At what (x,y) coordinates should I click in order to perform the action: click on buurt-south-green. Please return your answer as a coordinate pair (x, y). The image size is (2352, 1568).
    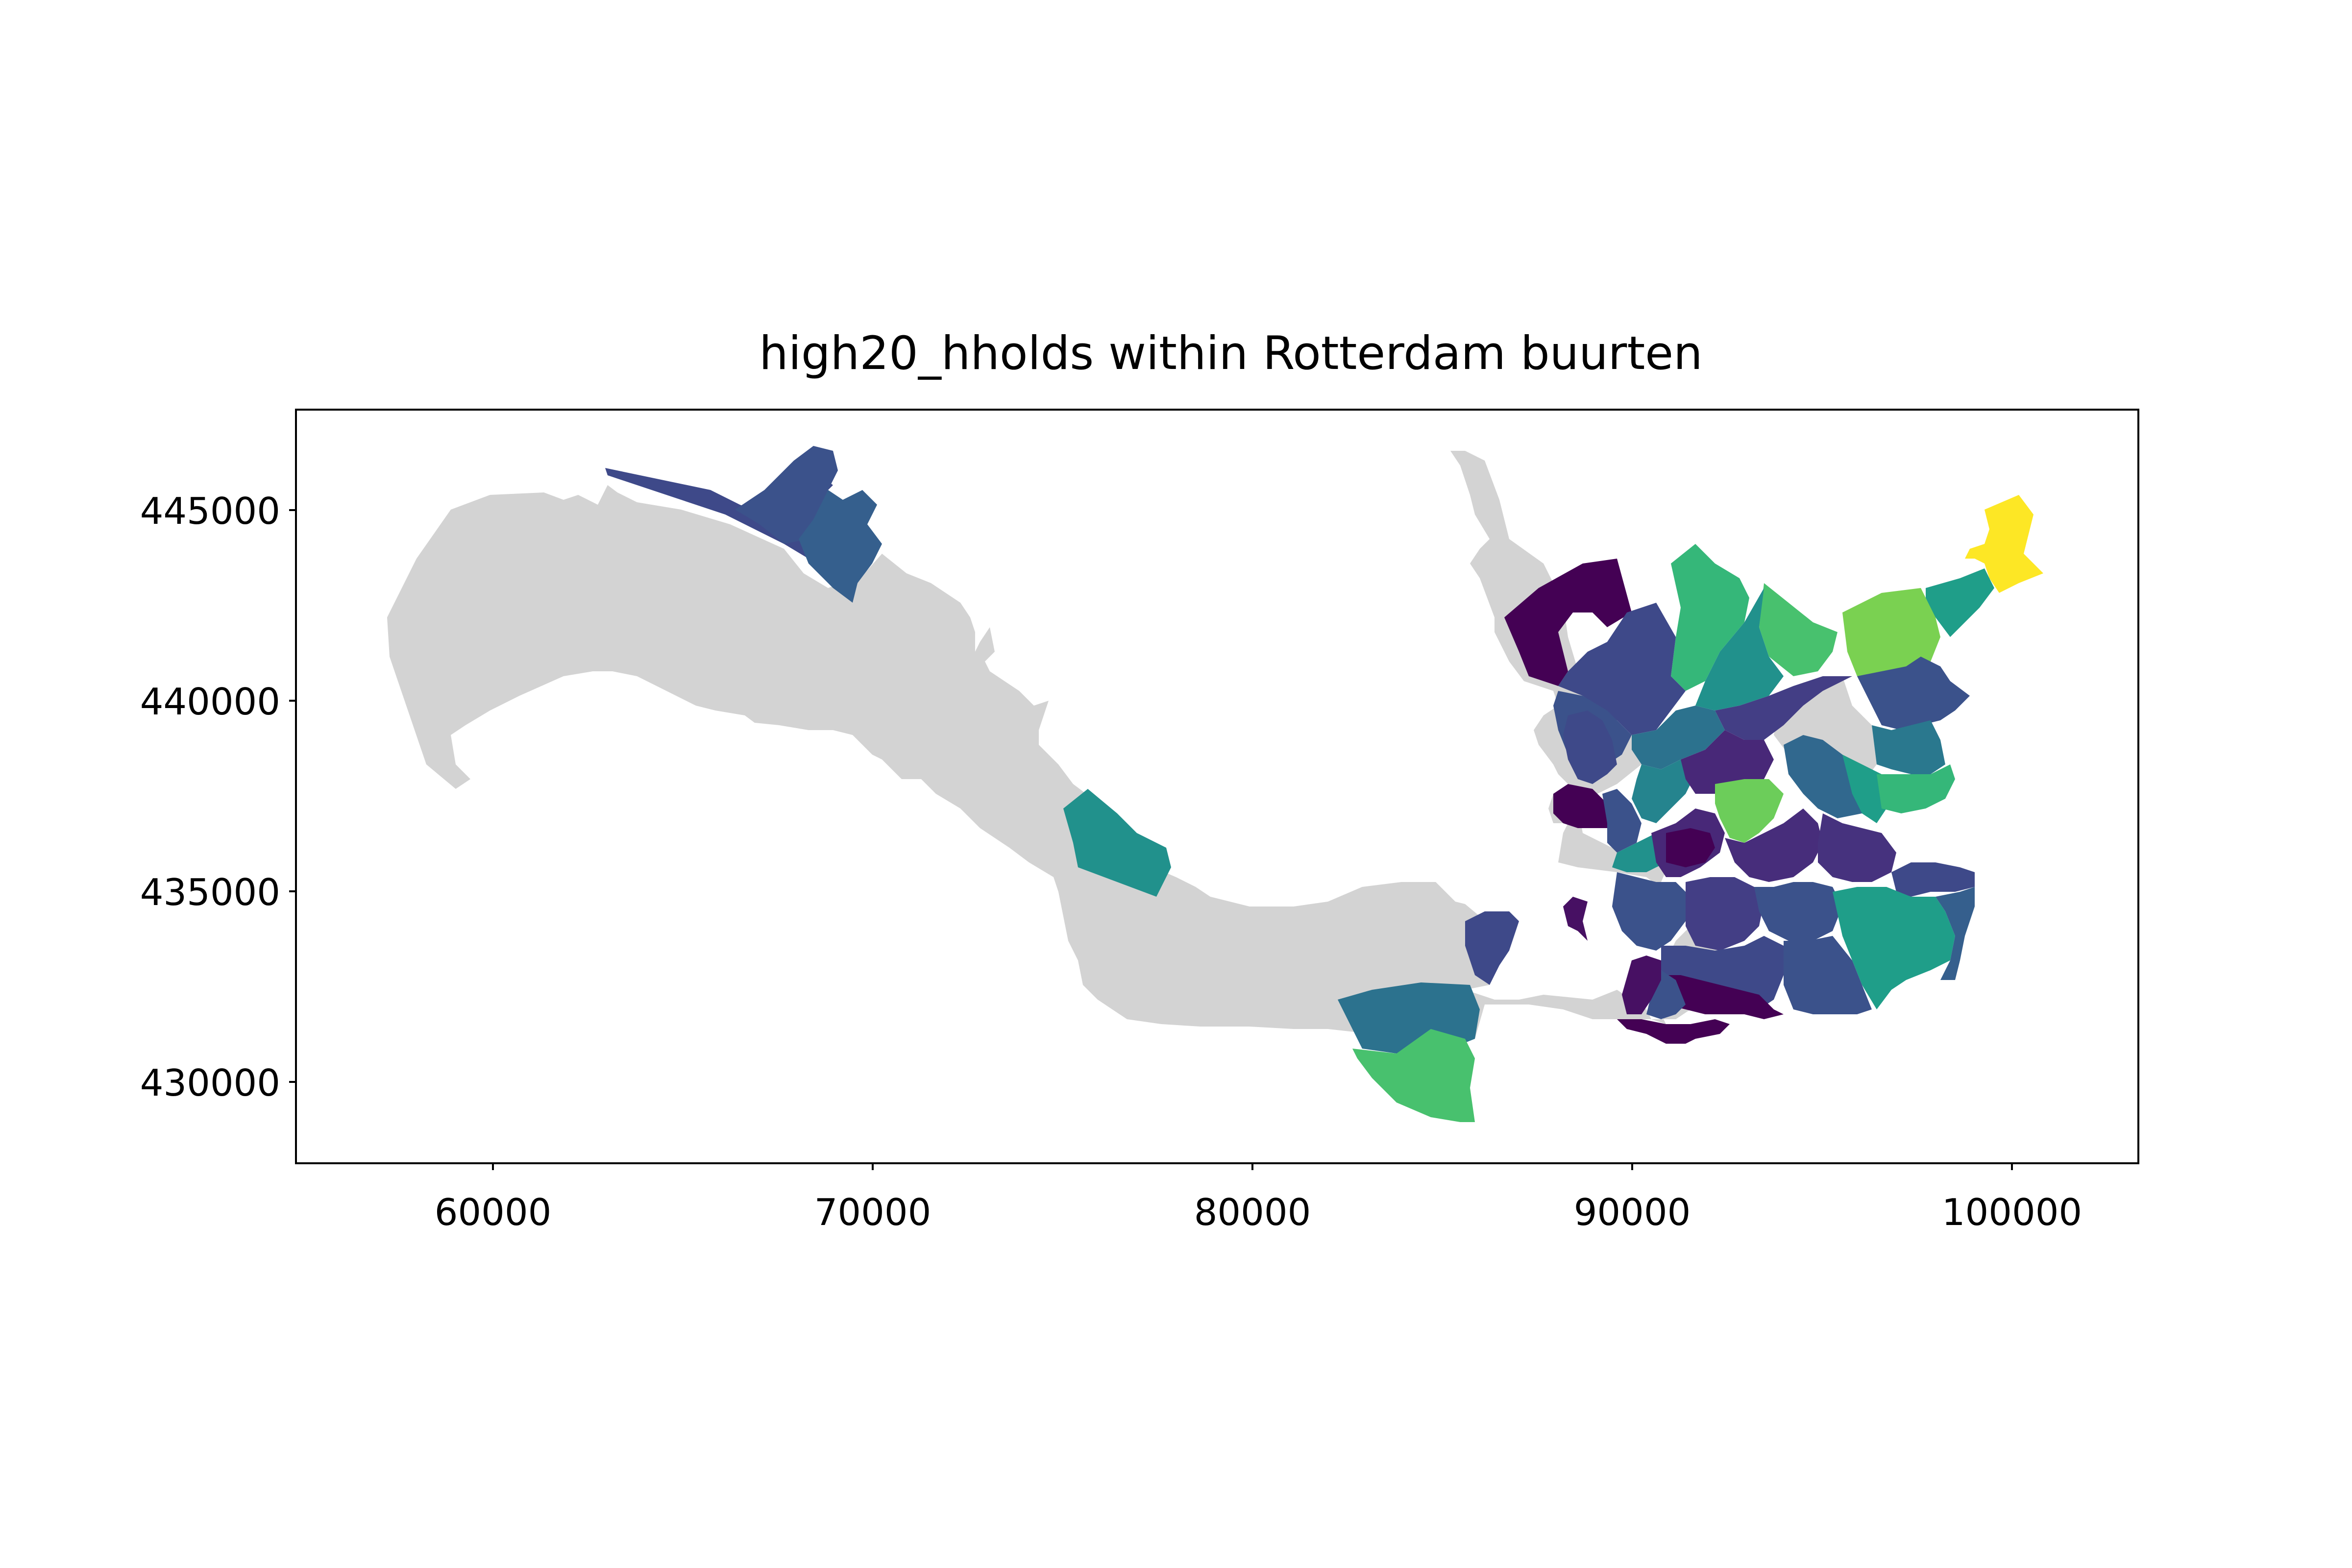
    Looking at the image, I should click on (1894, 948).